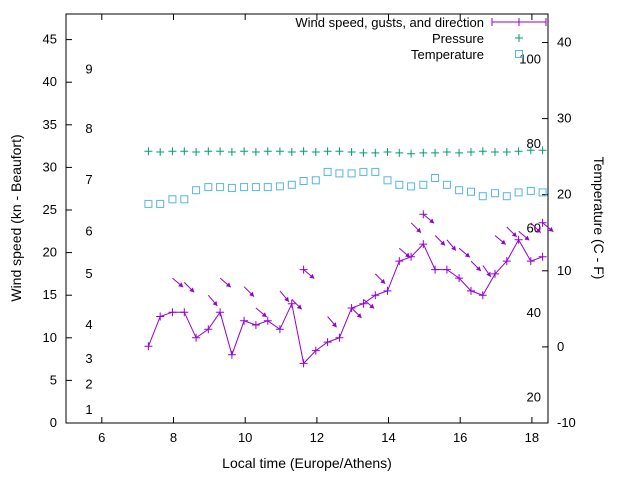 The height and width of the screenshot is (480, 640). I want to click on beaufort-scale-label: 6, so click(88, 230).